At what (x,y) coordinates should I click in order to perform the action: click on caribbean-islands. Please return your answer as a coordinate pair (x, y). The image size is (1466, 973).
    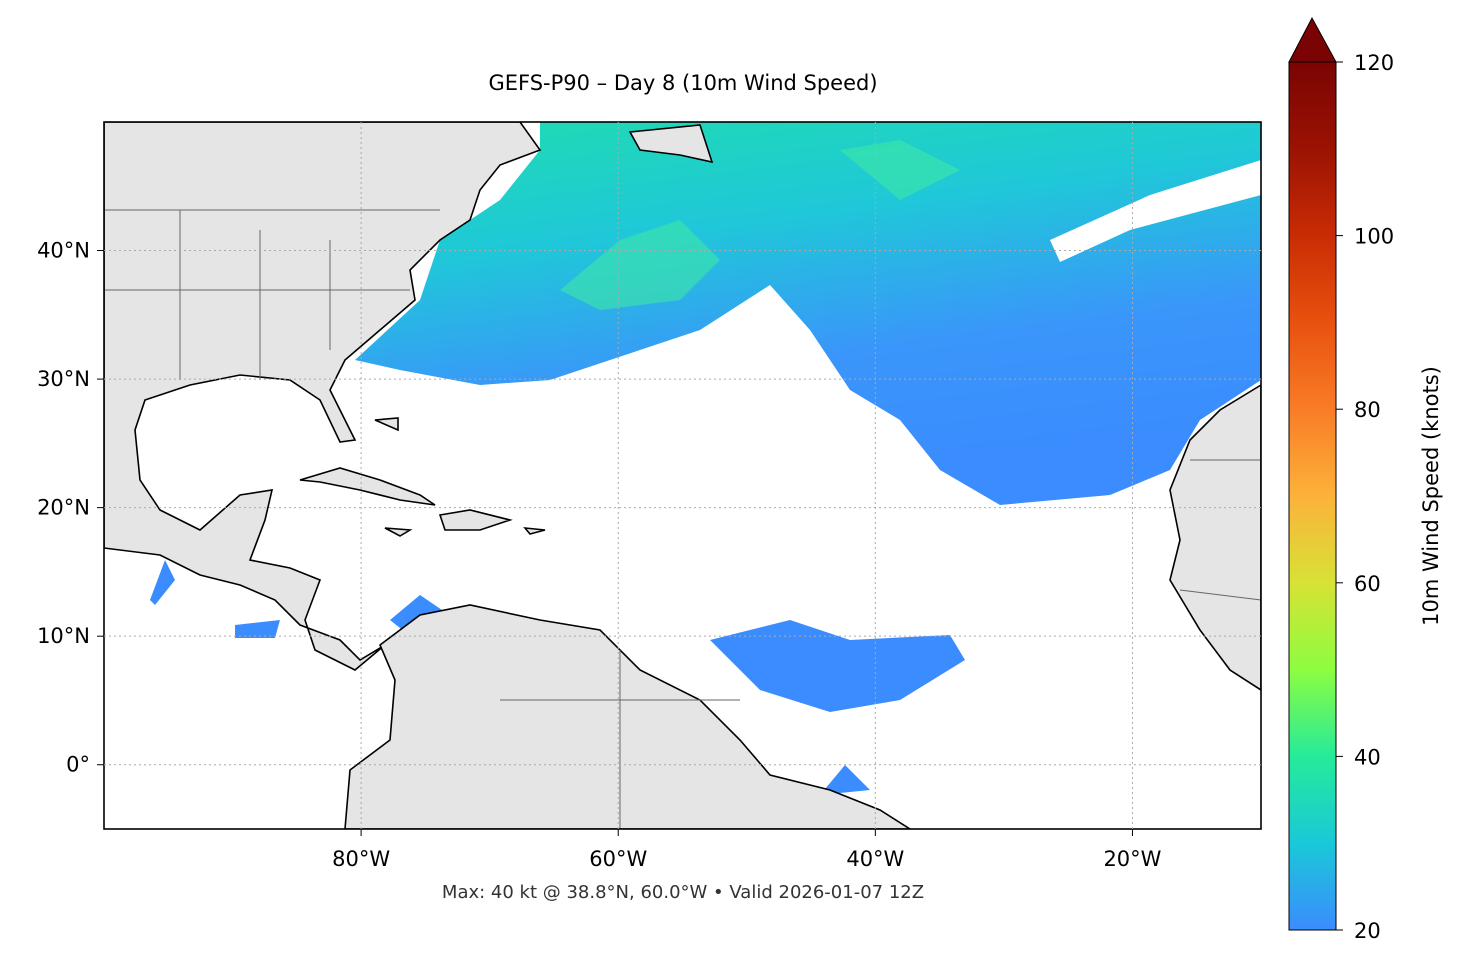
    Looking at the image, I should click on (506, 330).